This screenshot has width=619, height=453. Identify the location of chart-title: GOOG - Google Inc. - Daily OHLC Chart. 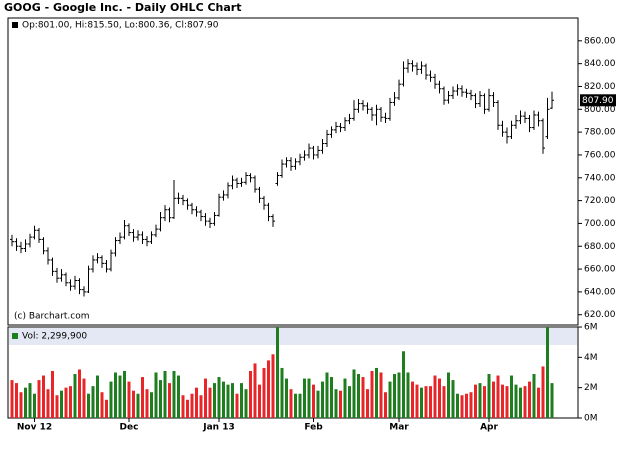
(122, 7).